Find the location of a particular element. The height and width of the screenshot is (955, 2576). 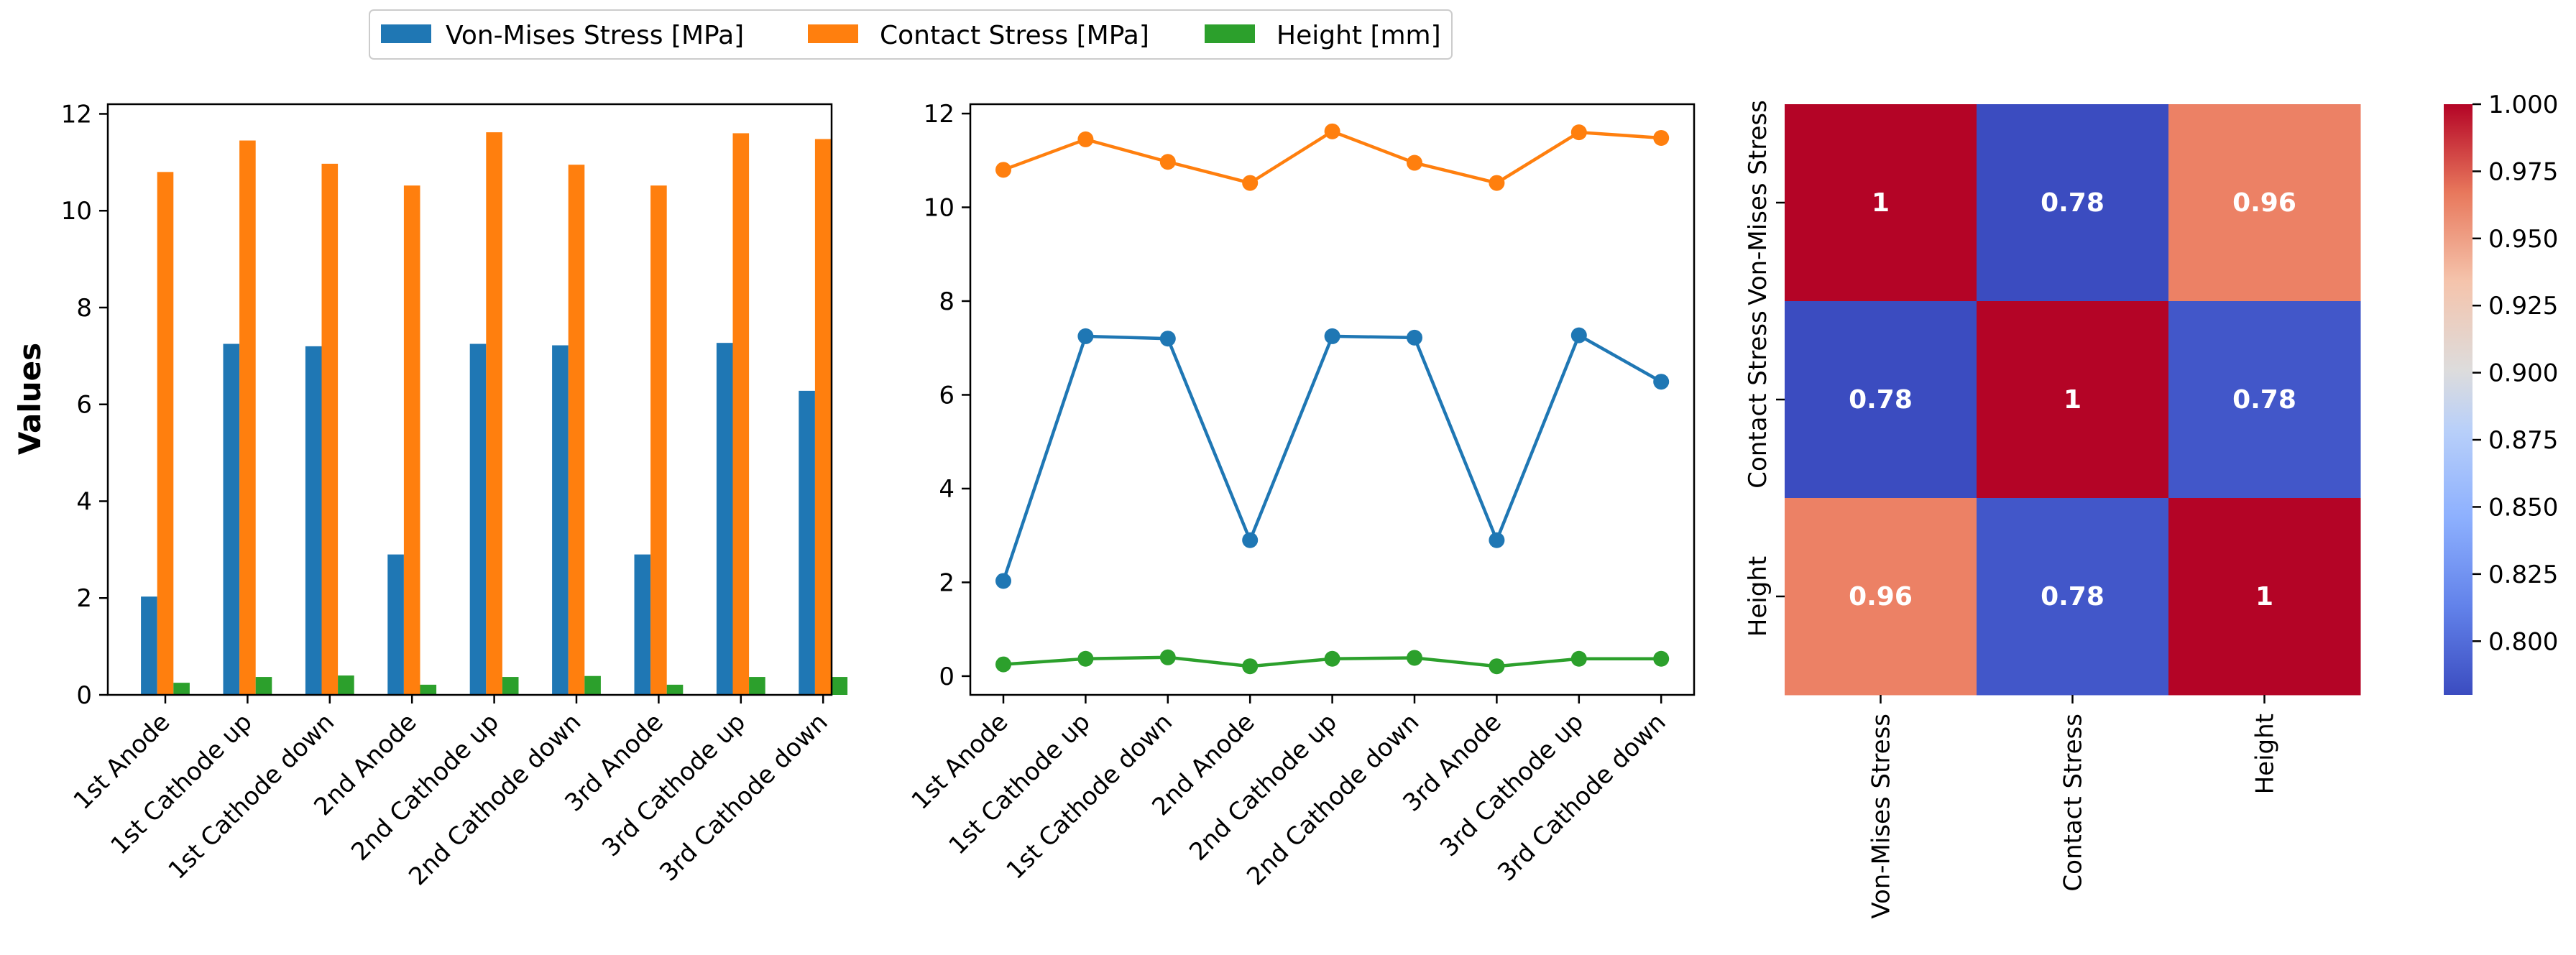

legend-label-vonmises: Von-Mises Stress [MPa] is located at coordinates (595, 35).